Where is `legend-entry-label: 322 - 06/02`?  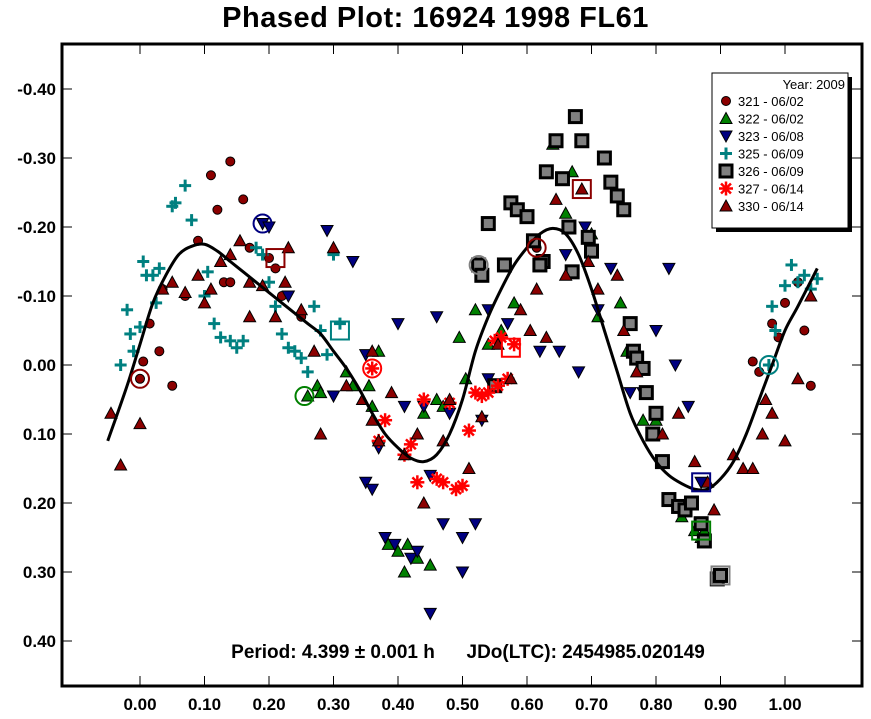 legend-entry-label: 322 - 06/02 is located at coordinates (771, 119).